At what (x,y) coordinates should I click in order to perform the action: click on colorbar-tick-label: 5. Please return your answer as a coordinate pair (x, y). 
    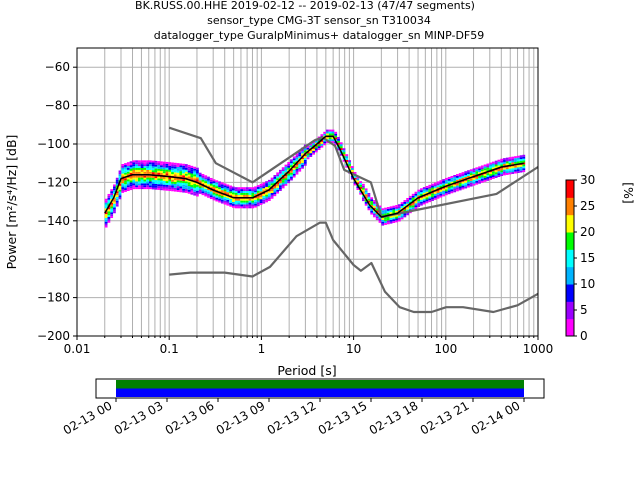
    Looking at the image, I should click on (584, 310).